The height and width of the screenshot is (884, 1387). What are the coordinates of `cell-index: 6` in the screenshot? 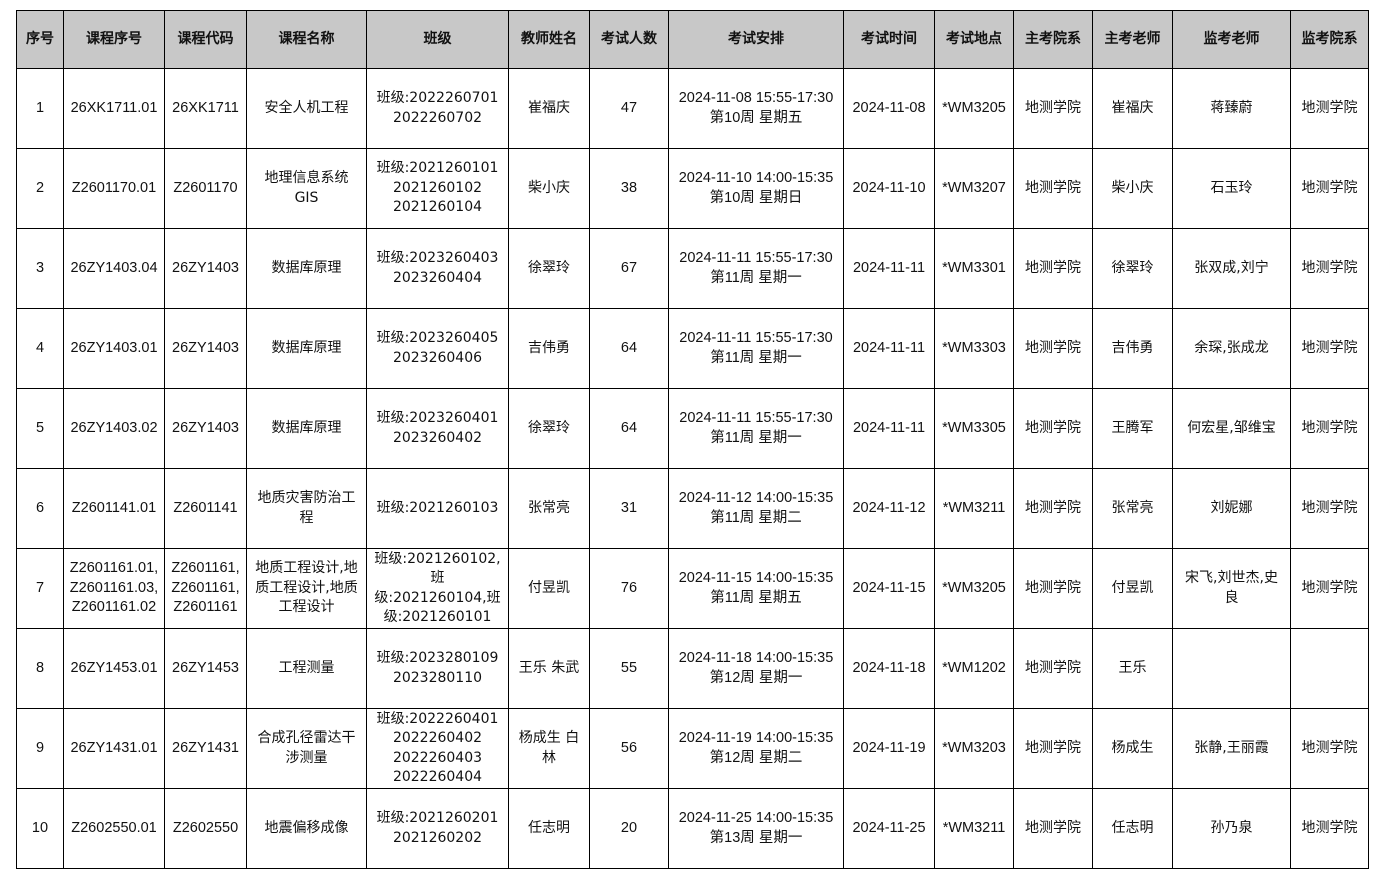 It's located at (40, 508).